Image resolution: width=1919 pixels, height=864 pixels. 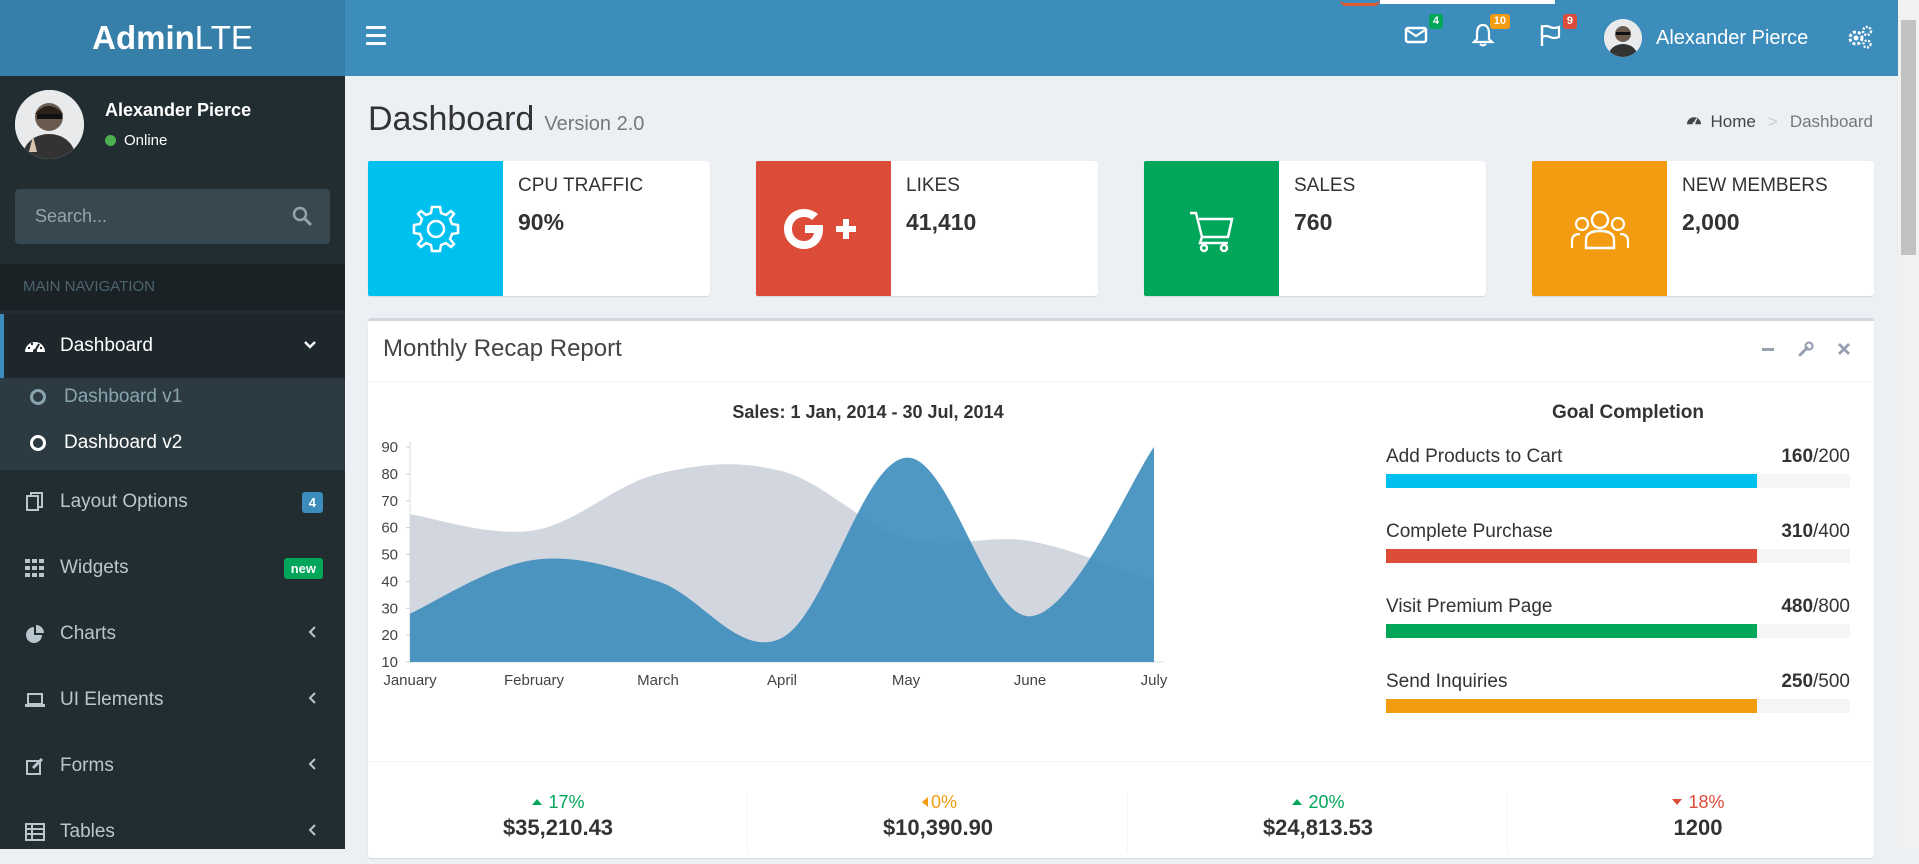 I want to click on goal-send-inquiries: Send Inquiries 250/500, so click(x=1618, y=692).